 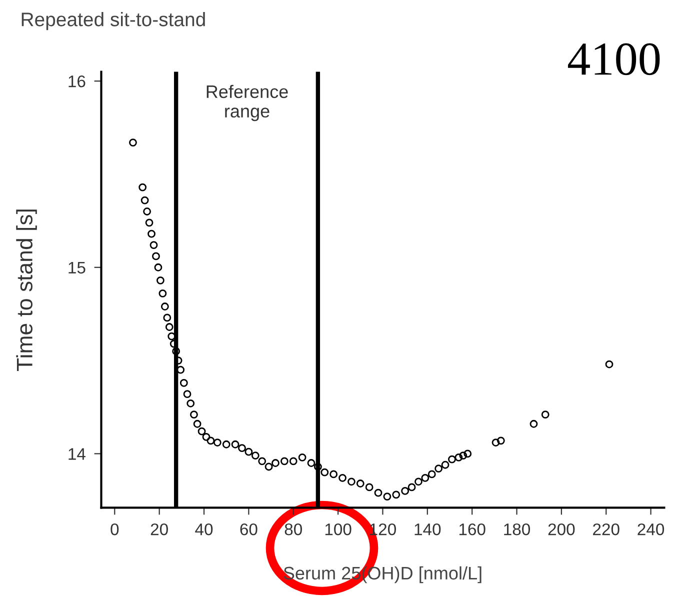 I want to click on annotation: 4100, so click(x=614, y=59).